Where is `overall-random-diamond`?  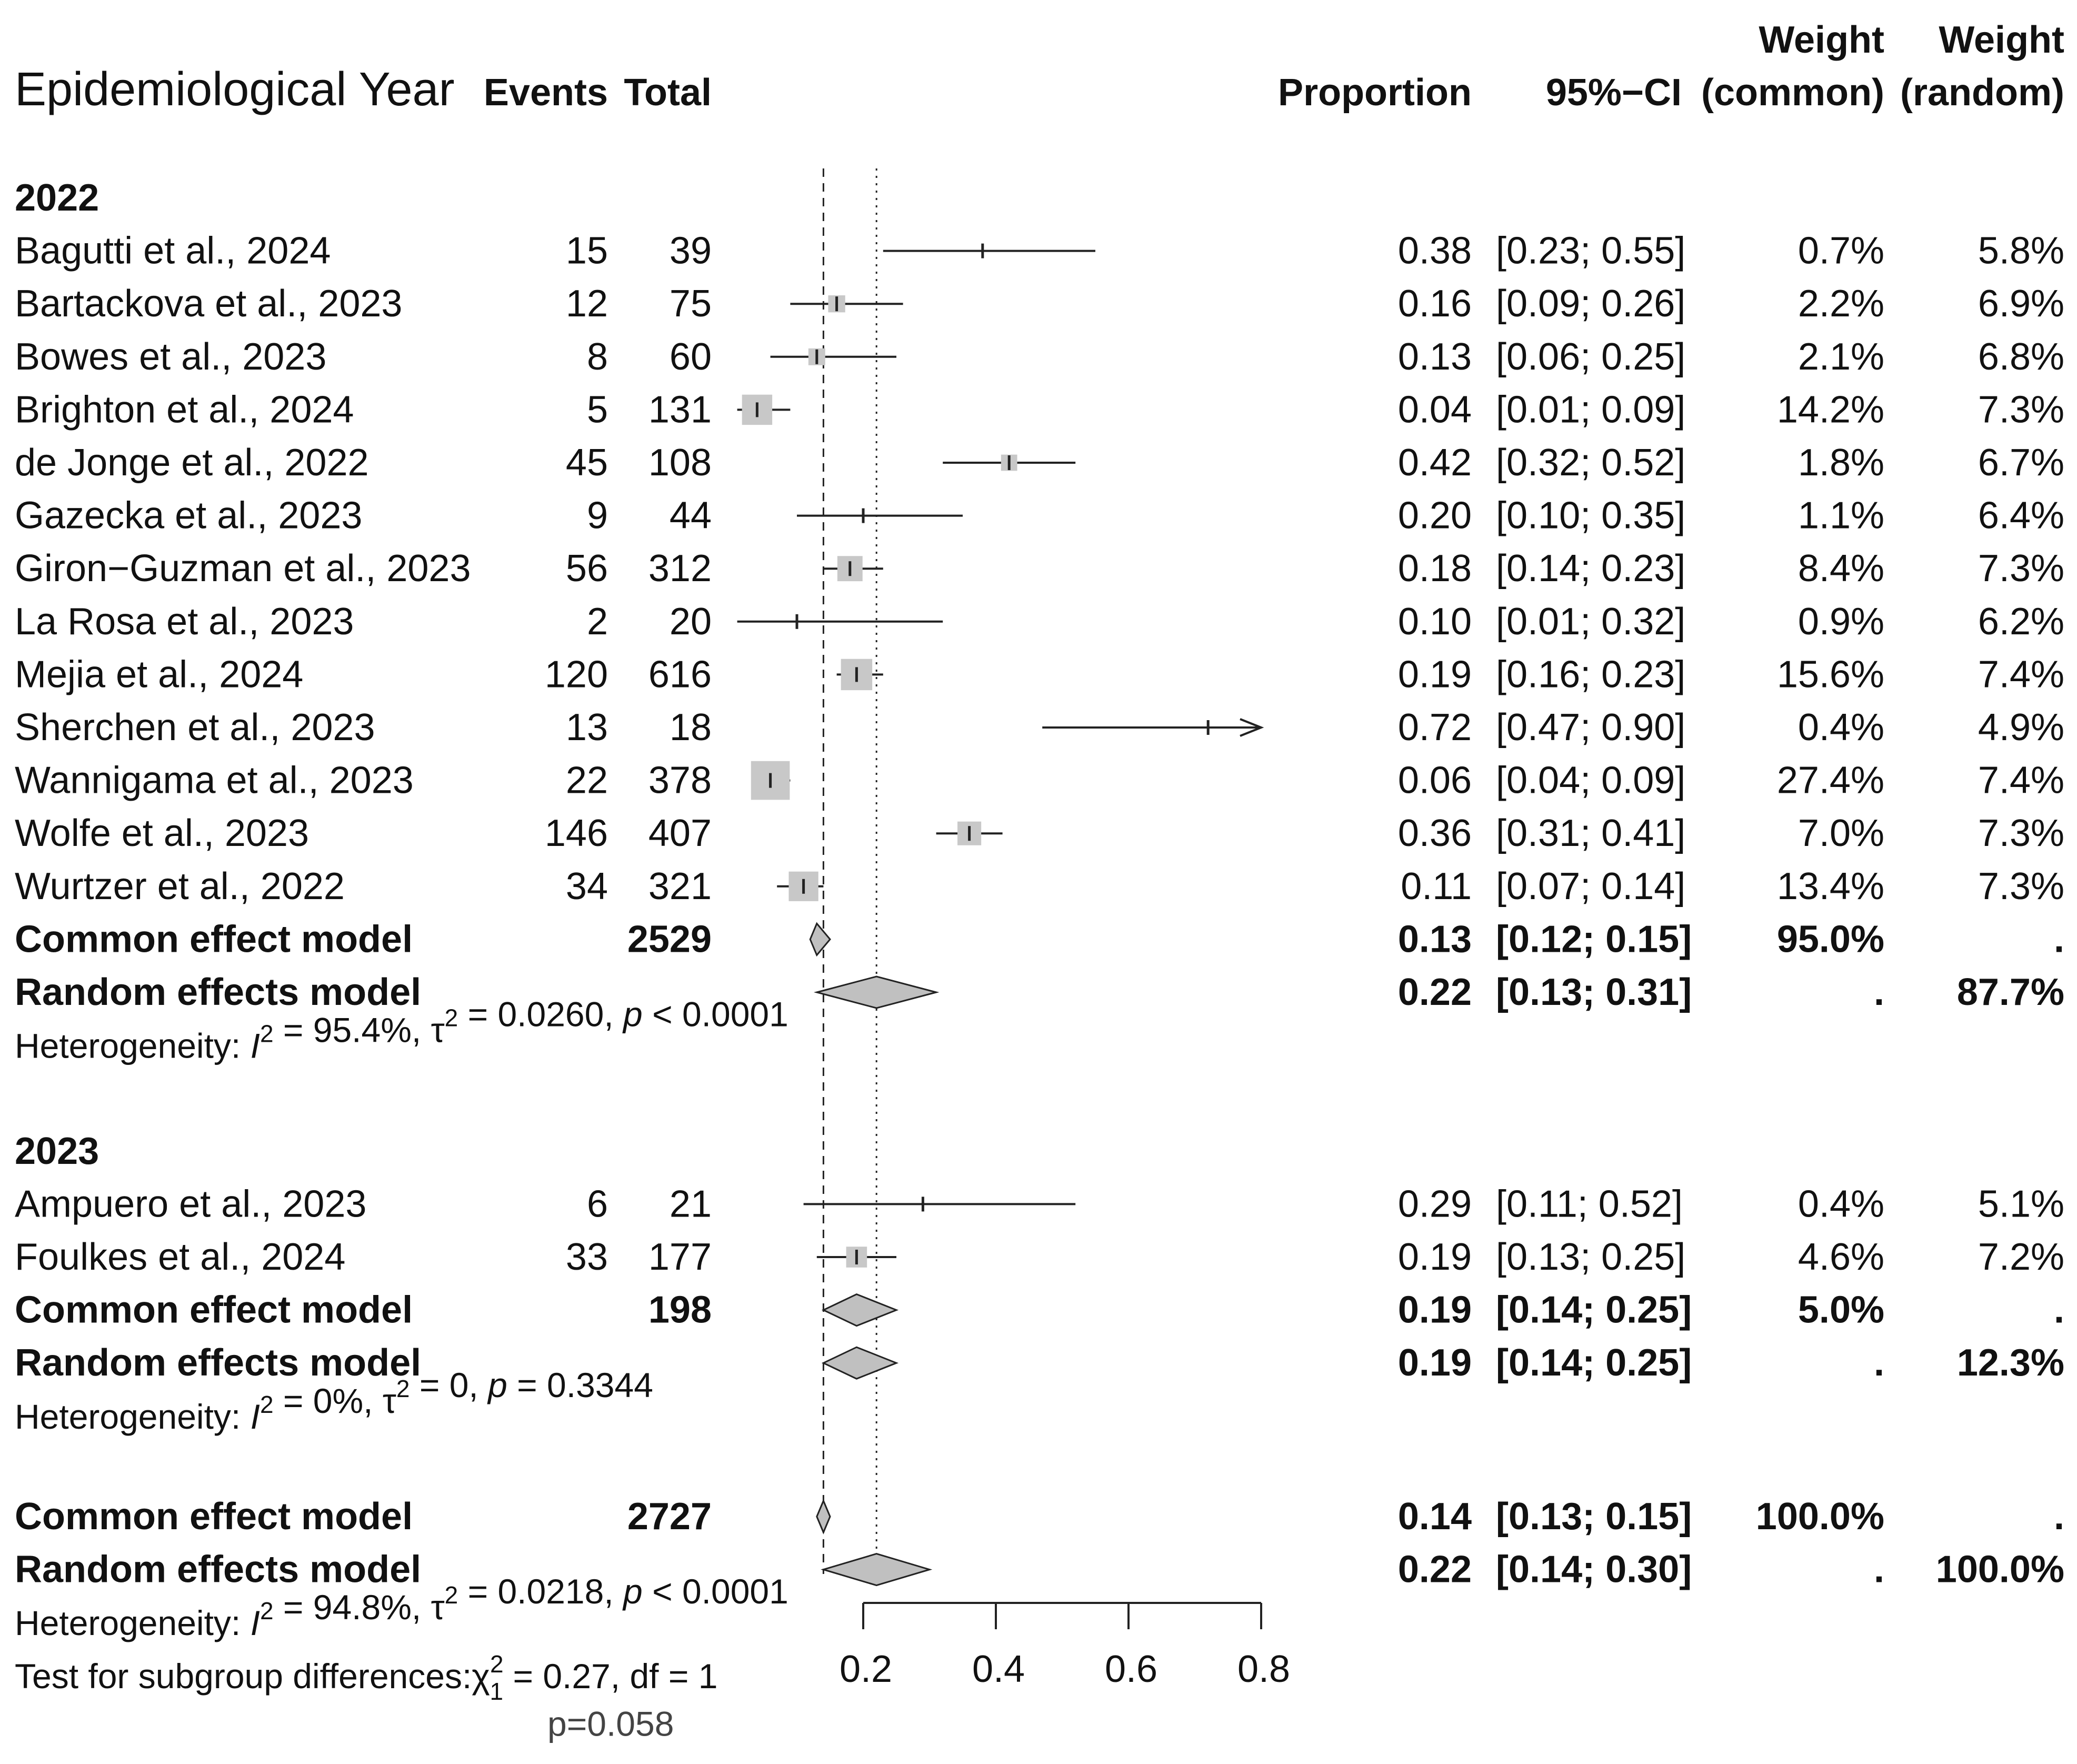
overall-random-diamond is located at coordinates (877, 1570).